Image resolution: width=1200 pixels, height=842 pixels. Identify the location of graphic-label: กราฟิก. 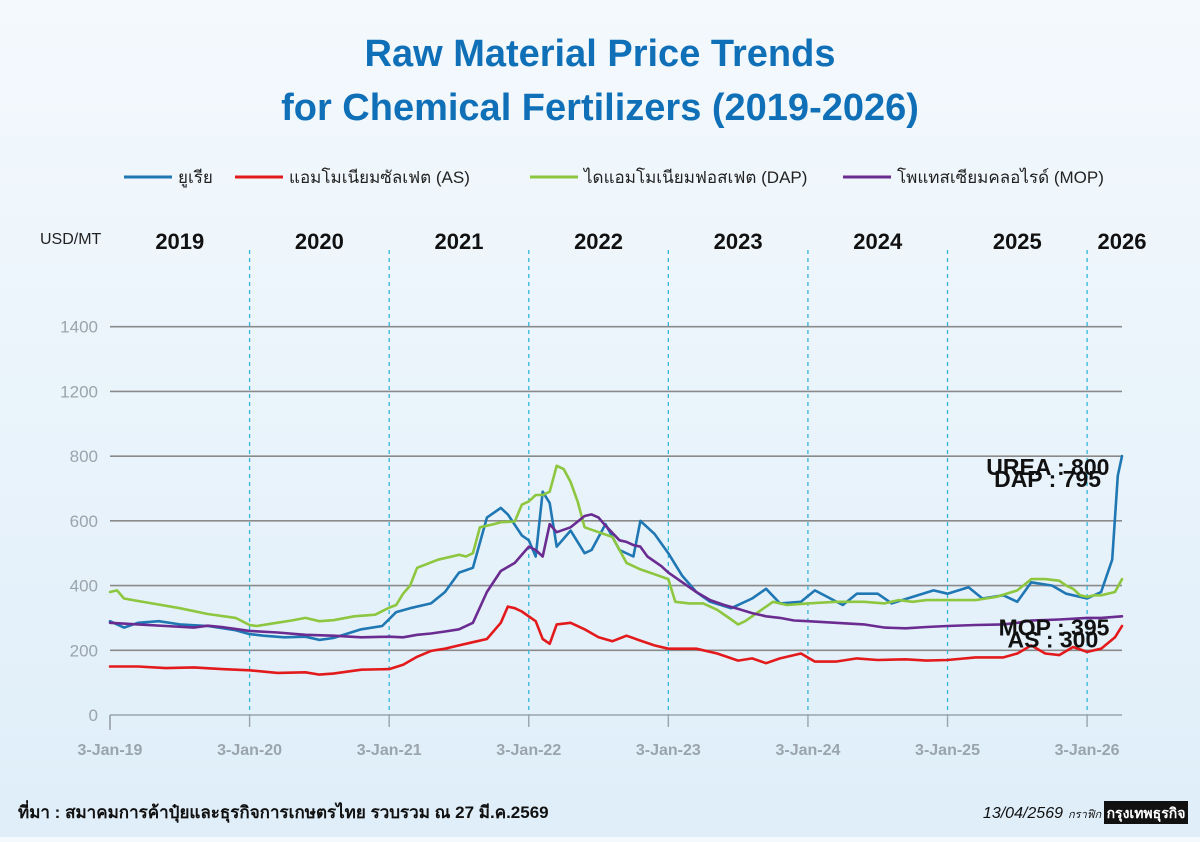
(1085, 815).